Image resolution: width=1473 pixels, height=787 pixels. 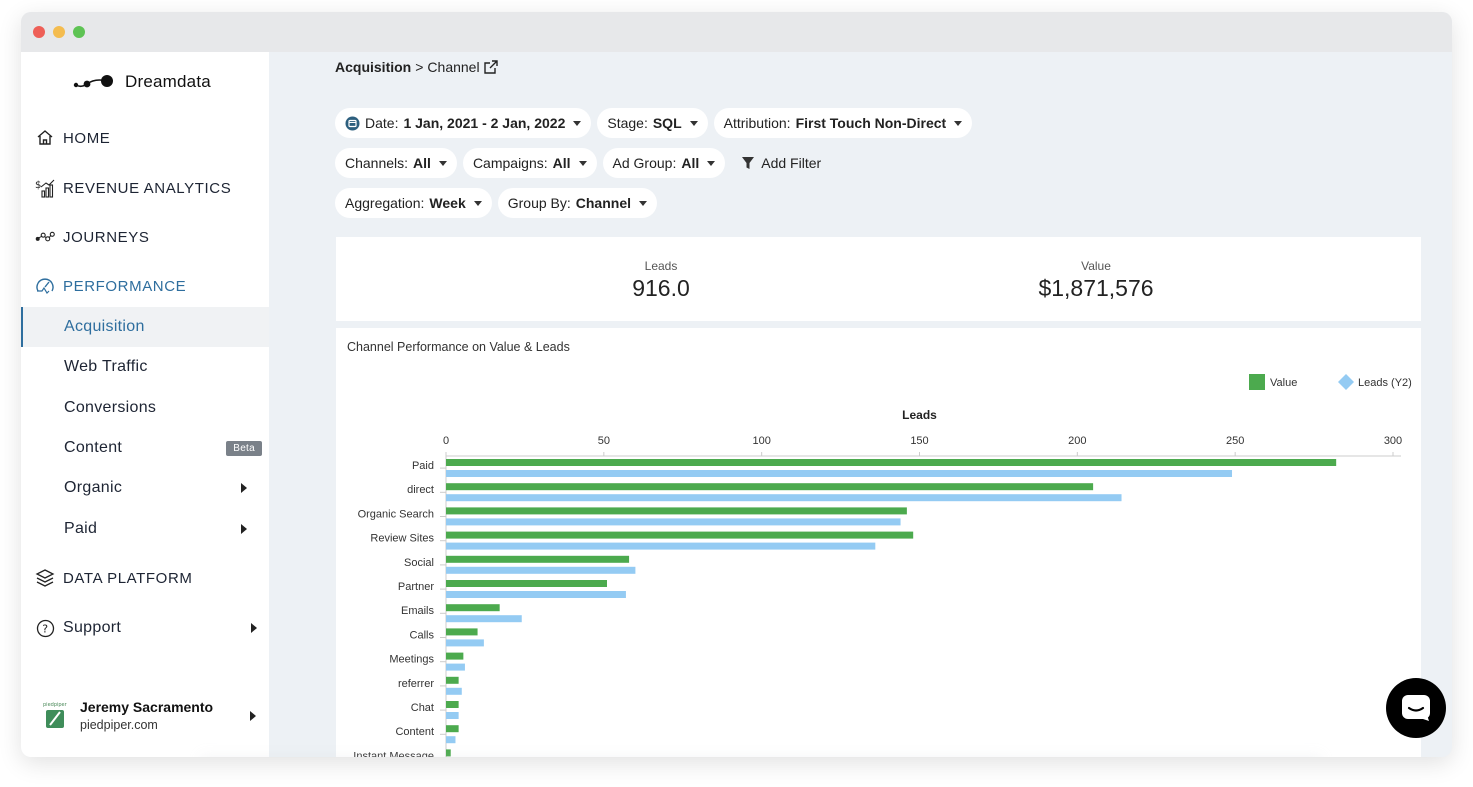 What do you see at coordinates (113, 578) in the screenshot?
I see `nav-data-platform: DATA PLATFORM` at bounding box center [113, 578].